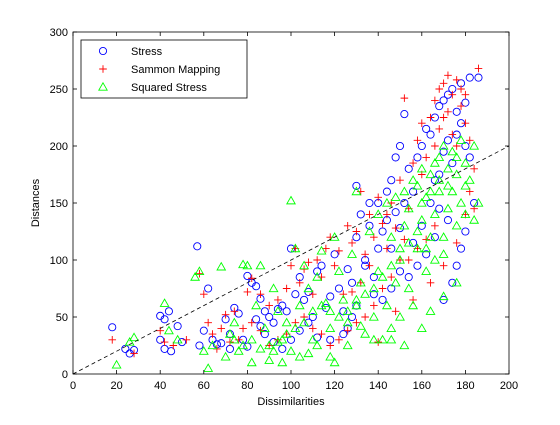  What do you see at coordinates (147, 52) in the screenshot?
I see `legend-label: Stress` at bounding box center [147, 52].